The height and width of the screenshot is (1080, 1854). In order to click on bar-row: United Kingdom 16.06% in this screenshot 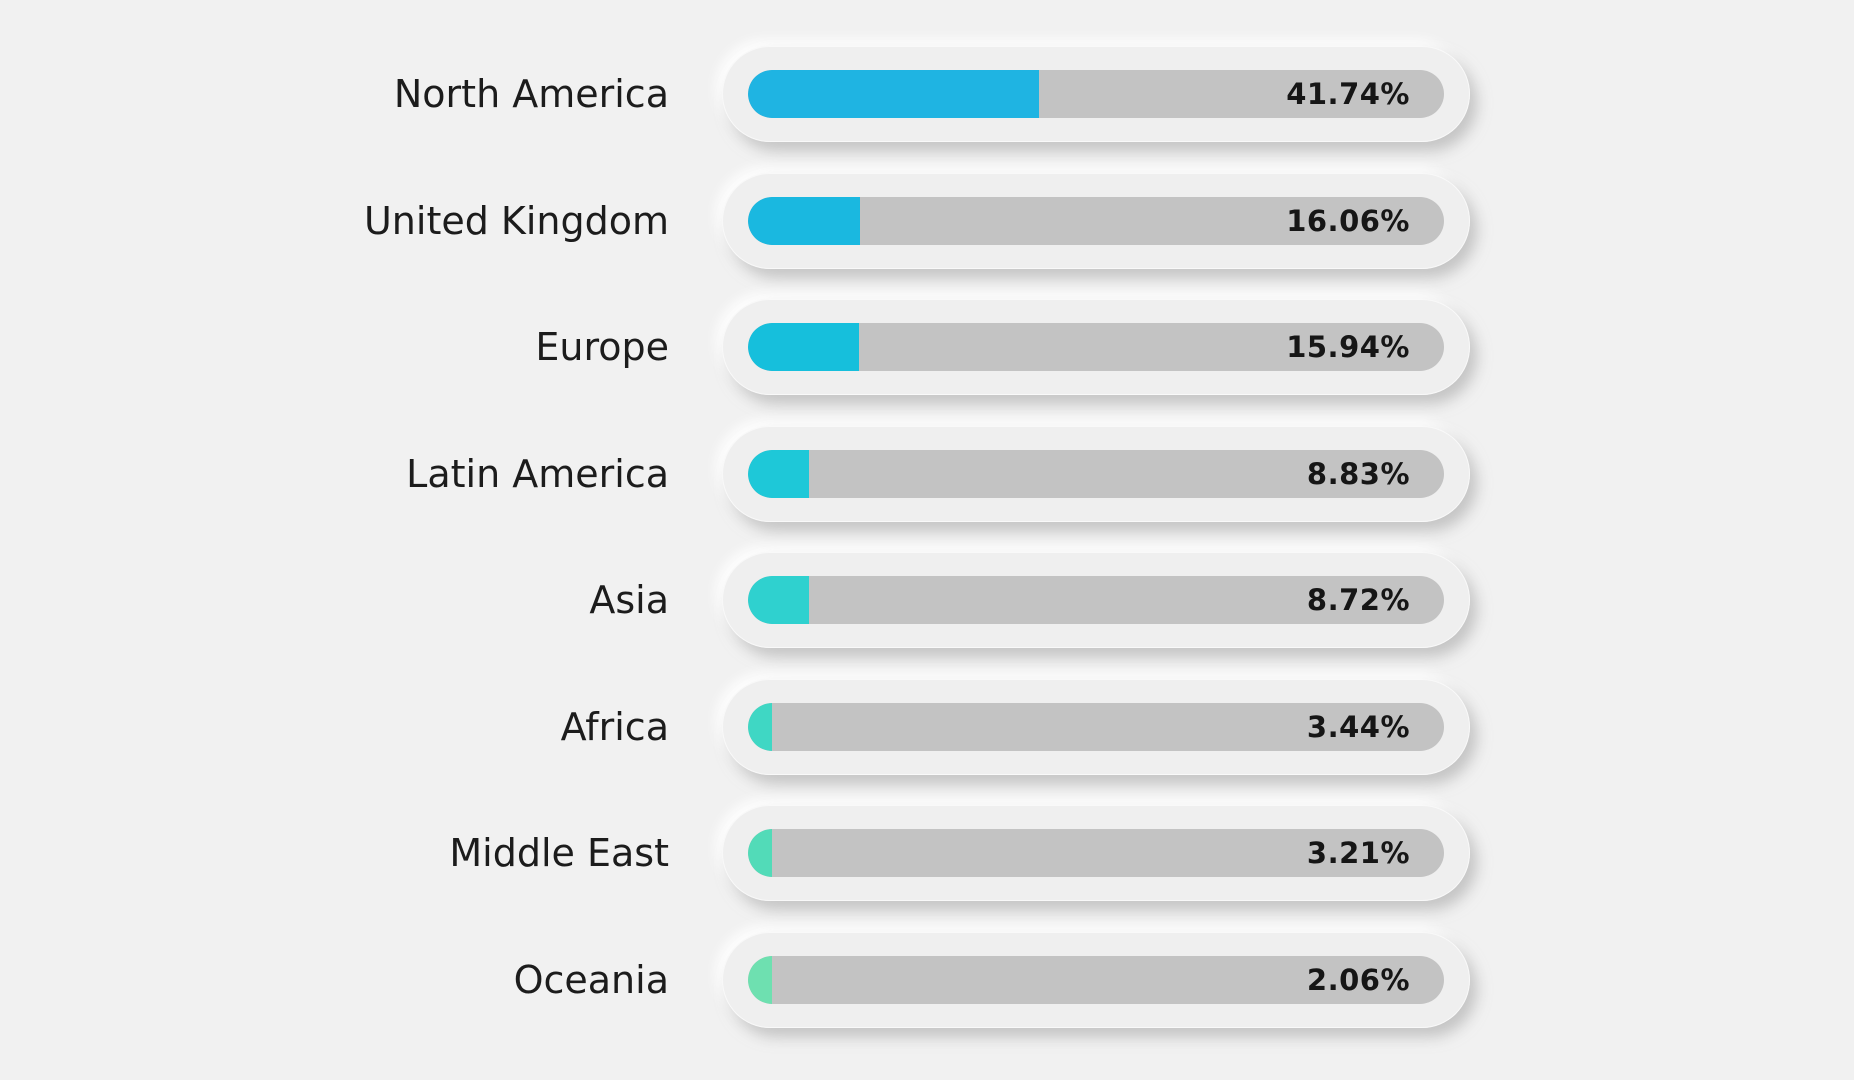, I will do `click(927, 220)`.